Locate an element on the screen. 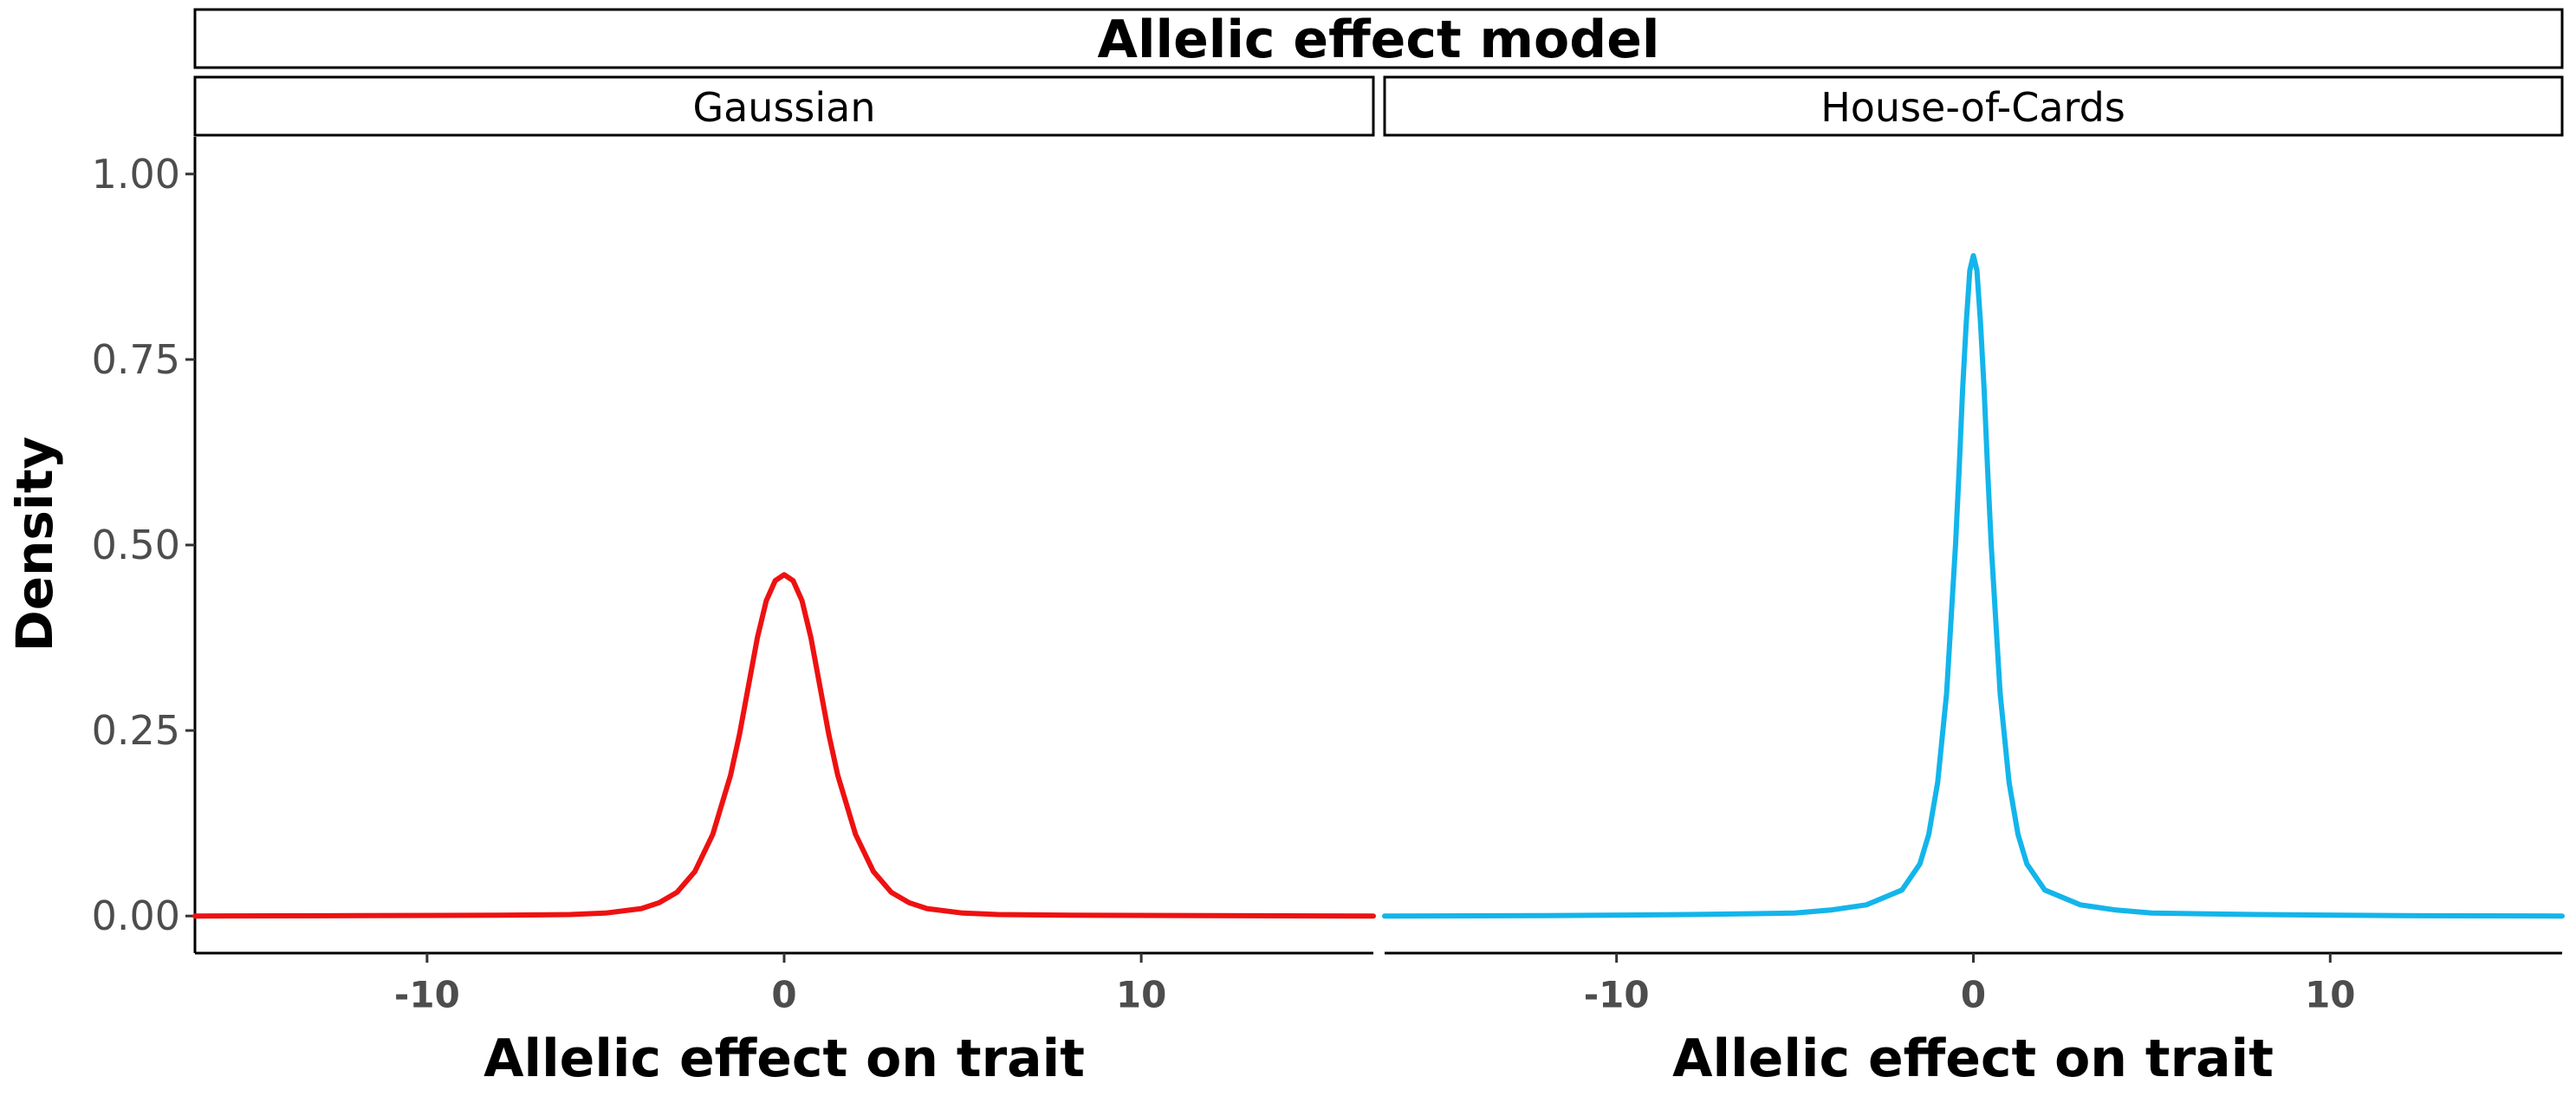 Image resolution: width=2576 pixels, height=1103 pixels. x-tick-label-house-of-cards: -10 is located at coordinates (1617, 995).